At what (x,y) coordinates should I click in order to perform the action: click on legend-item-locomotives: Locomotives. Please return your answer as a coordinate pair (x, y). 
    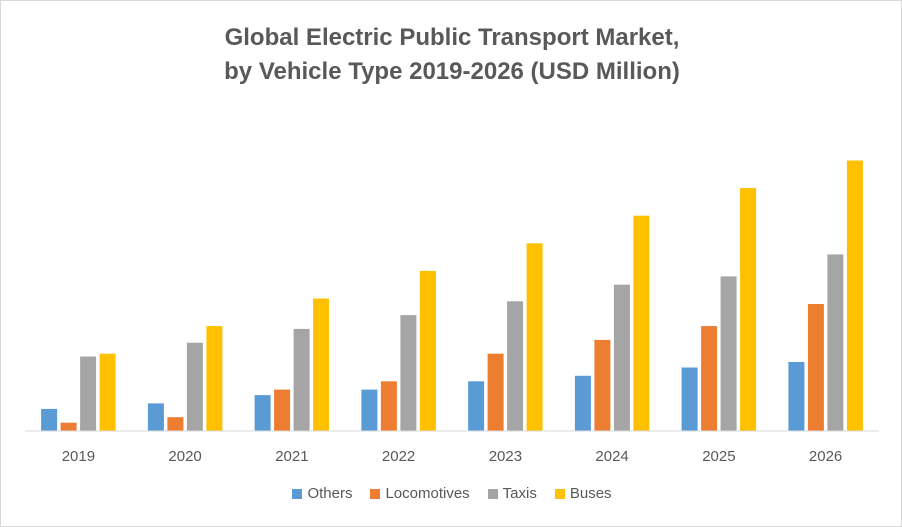
    Looking at the image, I should click on (420, 493).